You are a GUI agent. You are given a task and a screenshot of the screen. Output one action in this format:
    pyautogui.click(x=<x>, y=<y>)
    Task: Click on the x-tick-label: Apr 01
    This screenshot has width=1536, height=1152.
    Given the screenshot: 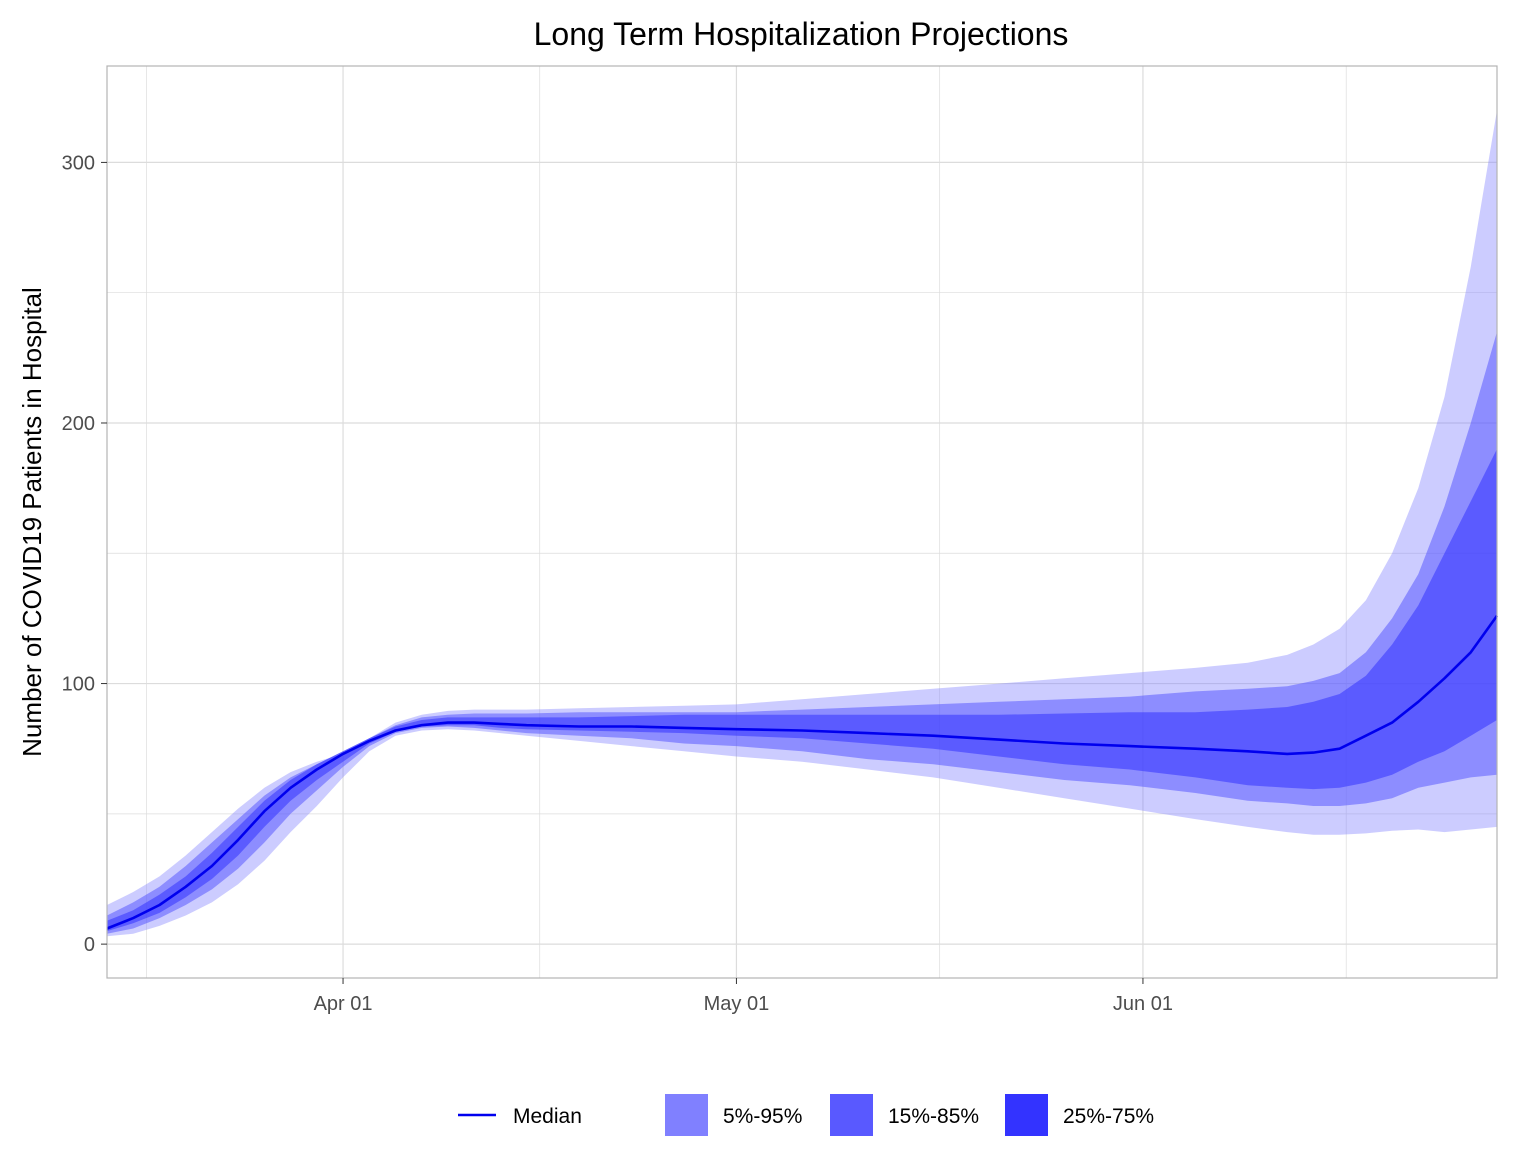 What is the action you would take?
    pyautogui.click(x=343, y=1004)
    